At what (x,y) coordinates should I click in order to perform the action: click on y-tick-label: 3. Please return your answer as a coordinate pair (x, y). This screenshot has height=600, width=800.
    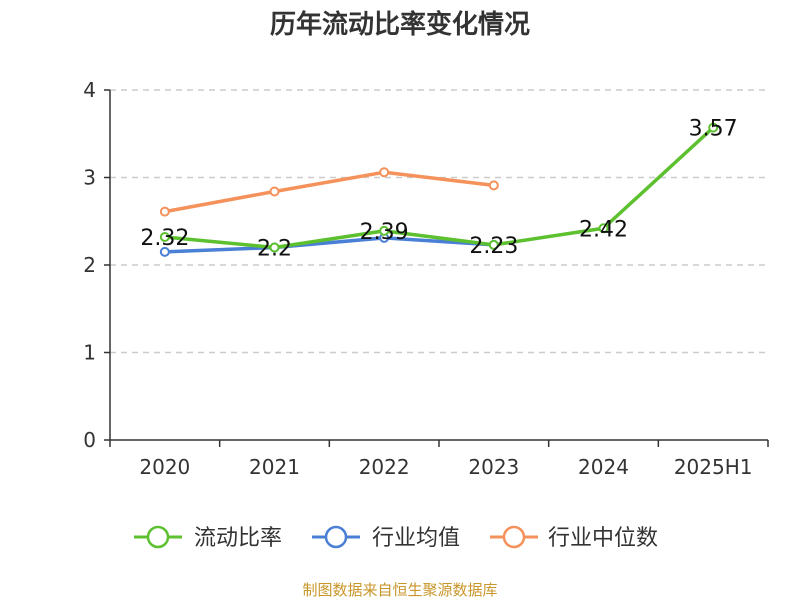
    Looking at the image, I should click on (89, 178).